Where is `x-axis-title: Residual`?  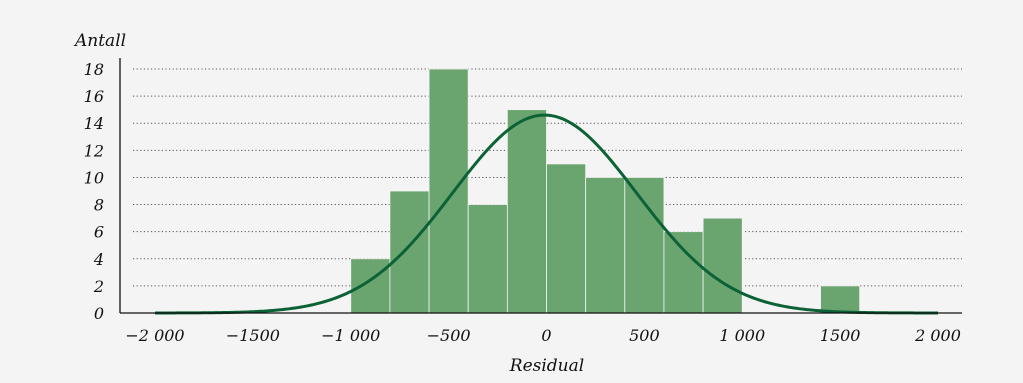 x-axis-title: Residual is located at coordinates (546, 366).